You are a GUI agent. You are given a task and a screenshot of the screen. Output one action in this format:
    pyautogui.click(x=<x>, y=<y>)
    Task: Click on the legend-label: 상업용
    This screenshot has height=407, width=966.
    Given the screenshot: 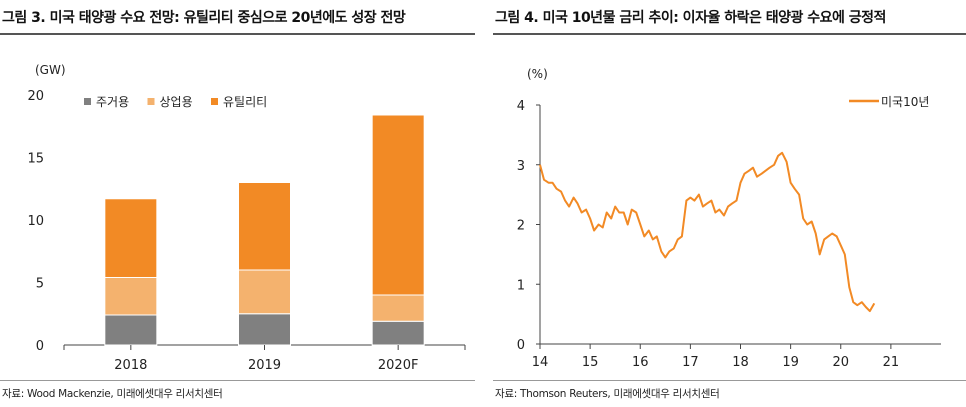 What is the action you would take?
    pyautogui.click(x=176, y=102)
    